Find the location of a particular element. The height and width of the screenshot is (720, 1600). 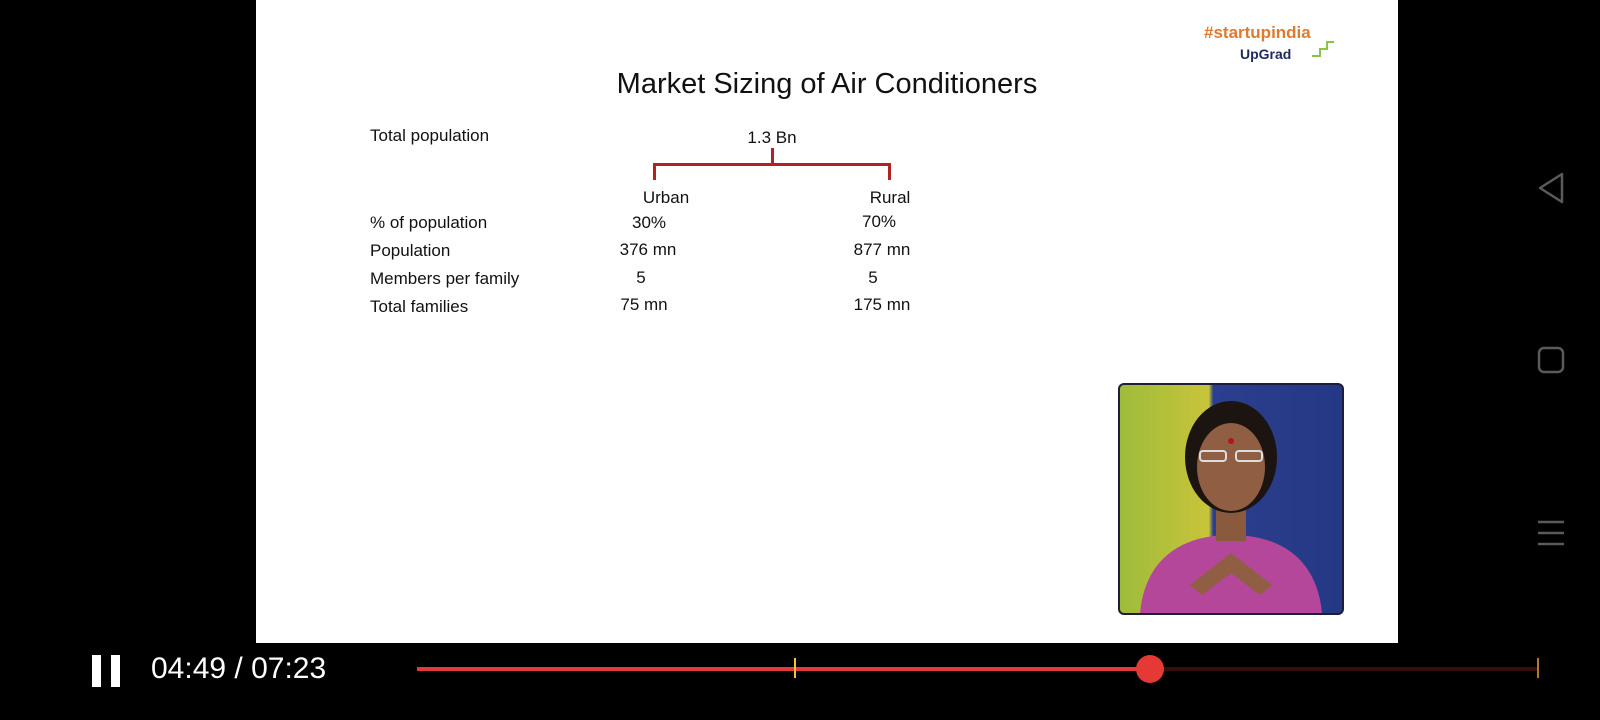

urban-value: 75 mn is located at coordinates (644, 304).